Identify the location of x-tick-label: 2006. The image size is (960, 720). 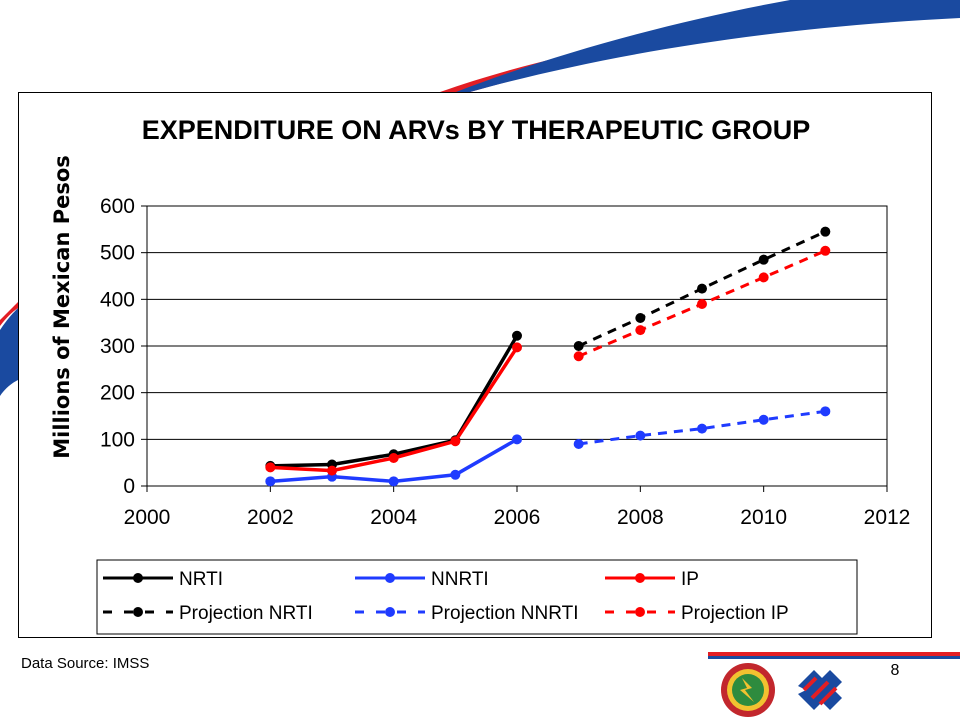
(517, 517).